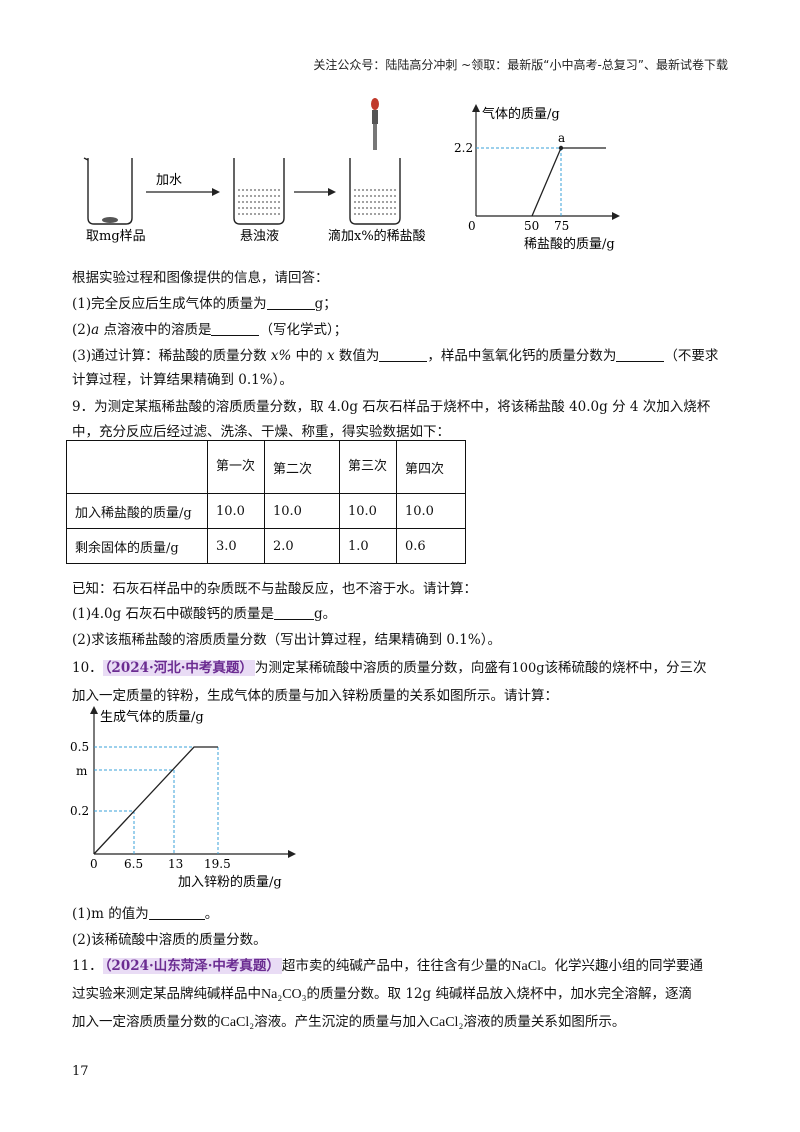 The image size is (800, 1132). I want to click on graph2-origin: 0, so click(94, 864).